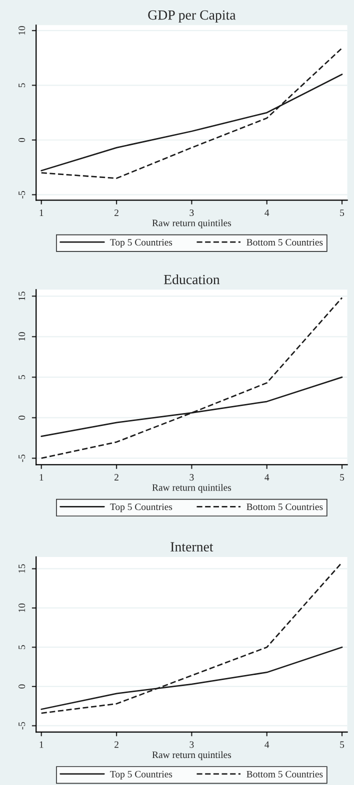 The height and width of the screenshot is (785, 354). What do you see at coordinates (192, 16) in the screenshot?
I see `chart-title: GDP per Capita` at bounding box center [192, 16].